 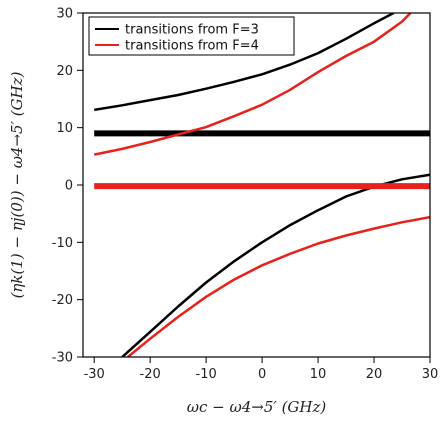 What do you see at coordinates (192, 46) in the screenshot?
I see `legend-label: transitions from F=4` at bounding box center [192, 46].